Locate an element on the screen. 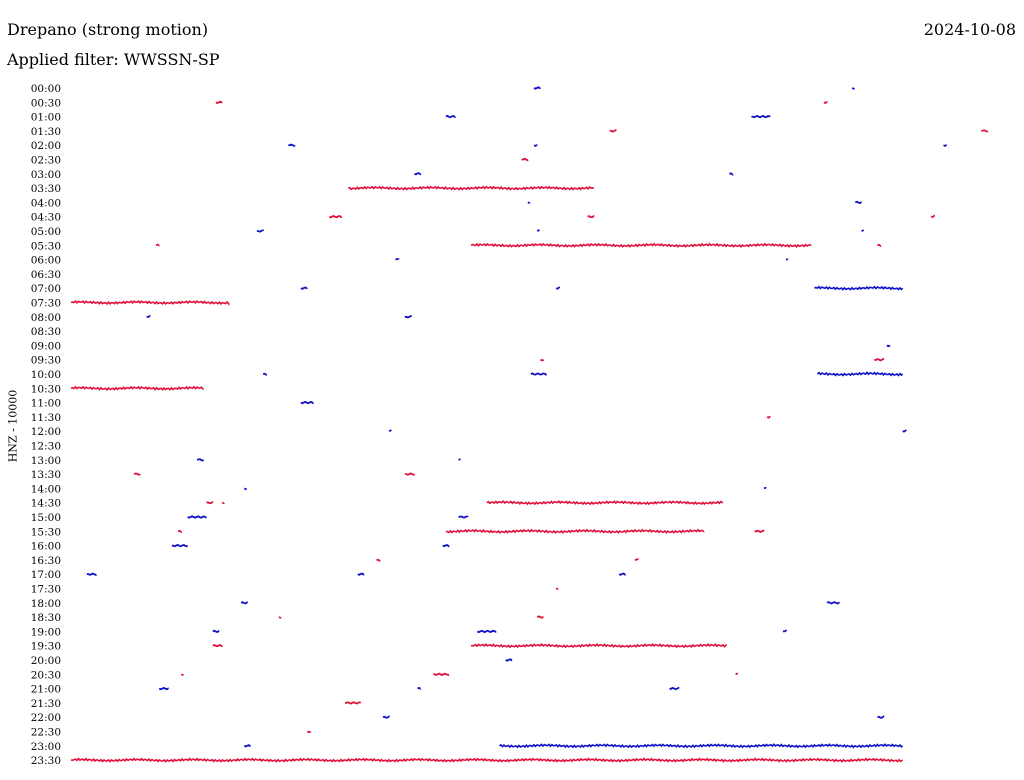 This screenshot has width=1024, height=780. row-time-label: 21:00 is located at coordinates (46, 690).